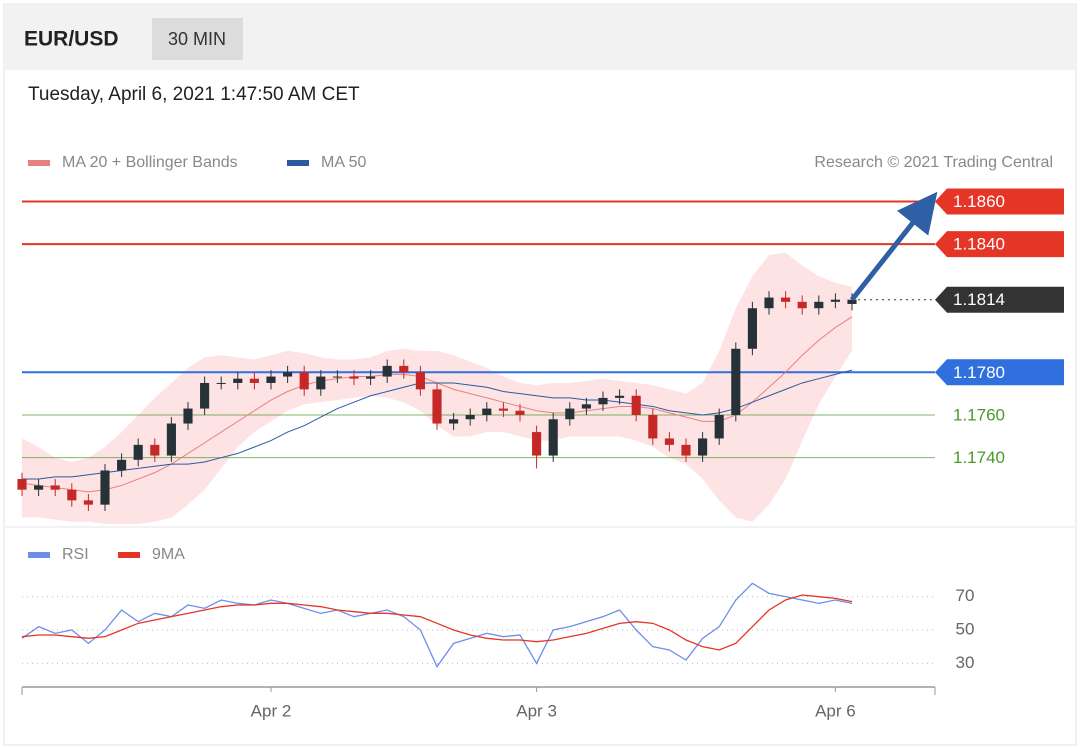 Image resolution: width=1080 pixels, height=749 pixels. I want to click on level-label: 1.1740, so click(979, 457).